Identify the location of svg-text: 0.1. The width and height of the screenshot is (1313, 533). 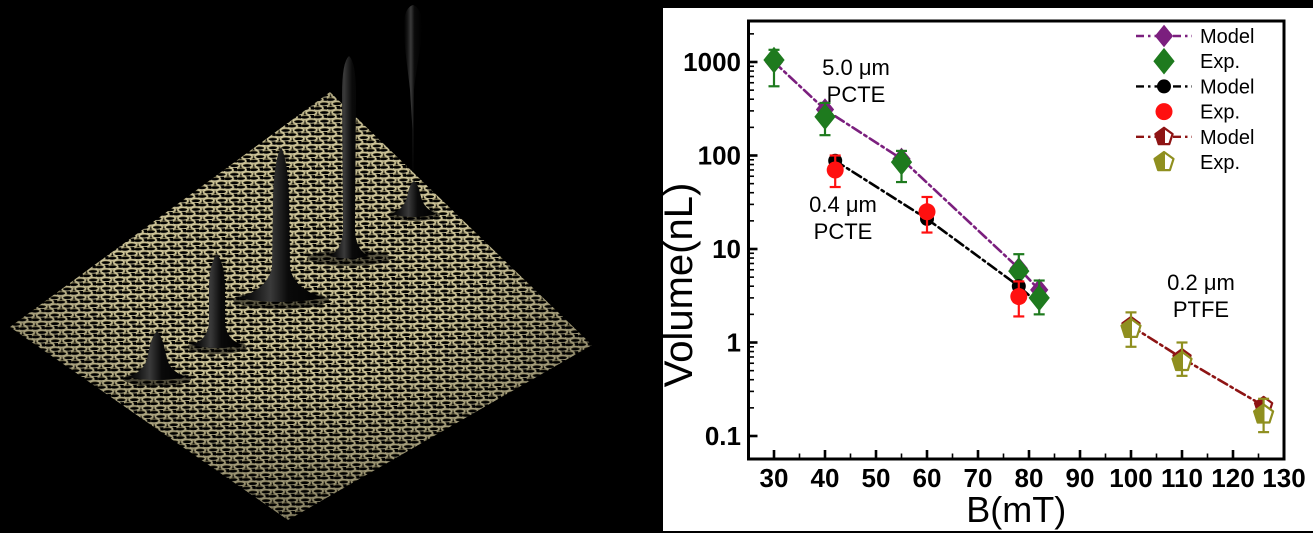
(723, 436).